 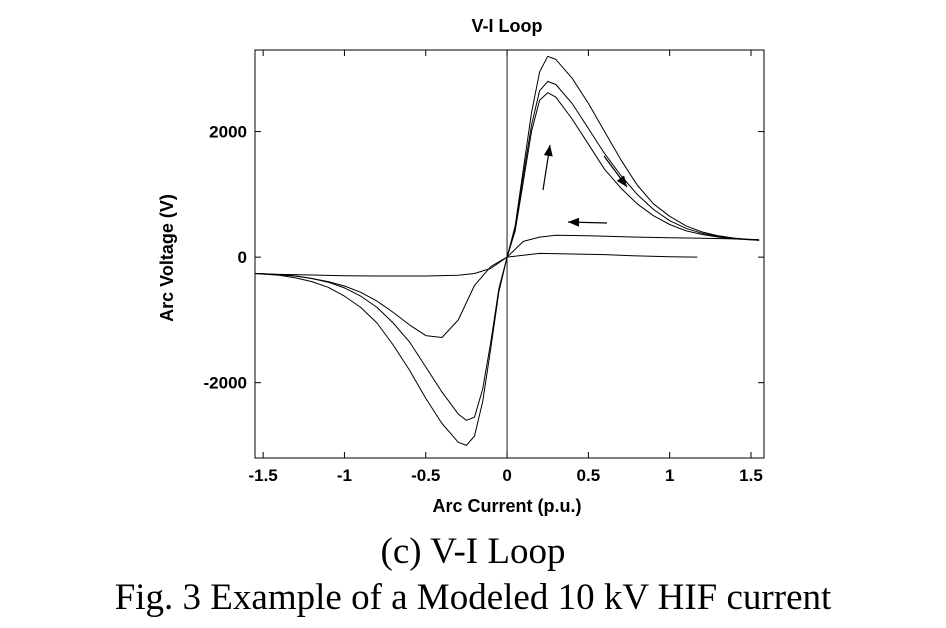 What do you see at coordinates (242, 257) in the screenshot?
I see `y-tick-label: 0` at bounding box center [242, 257].